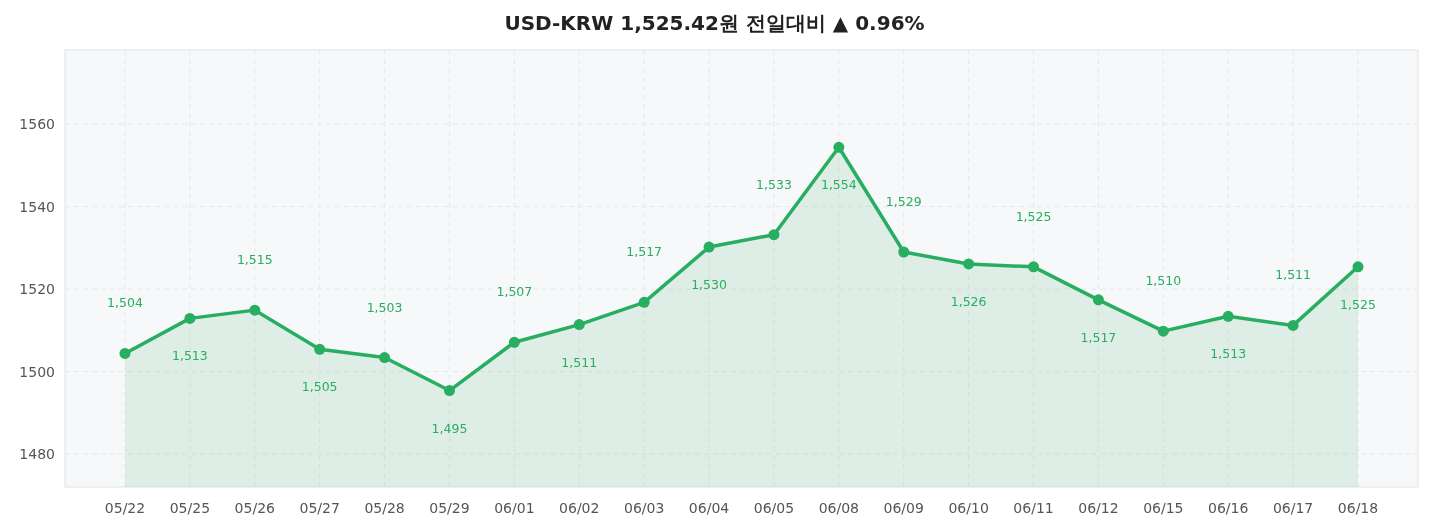  Describe the element at coordinates (903, 202) in the screenshot. I see `data-label: 1,529` at that location.